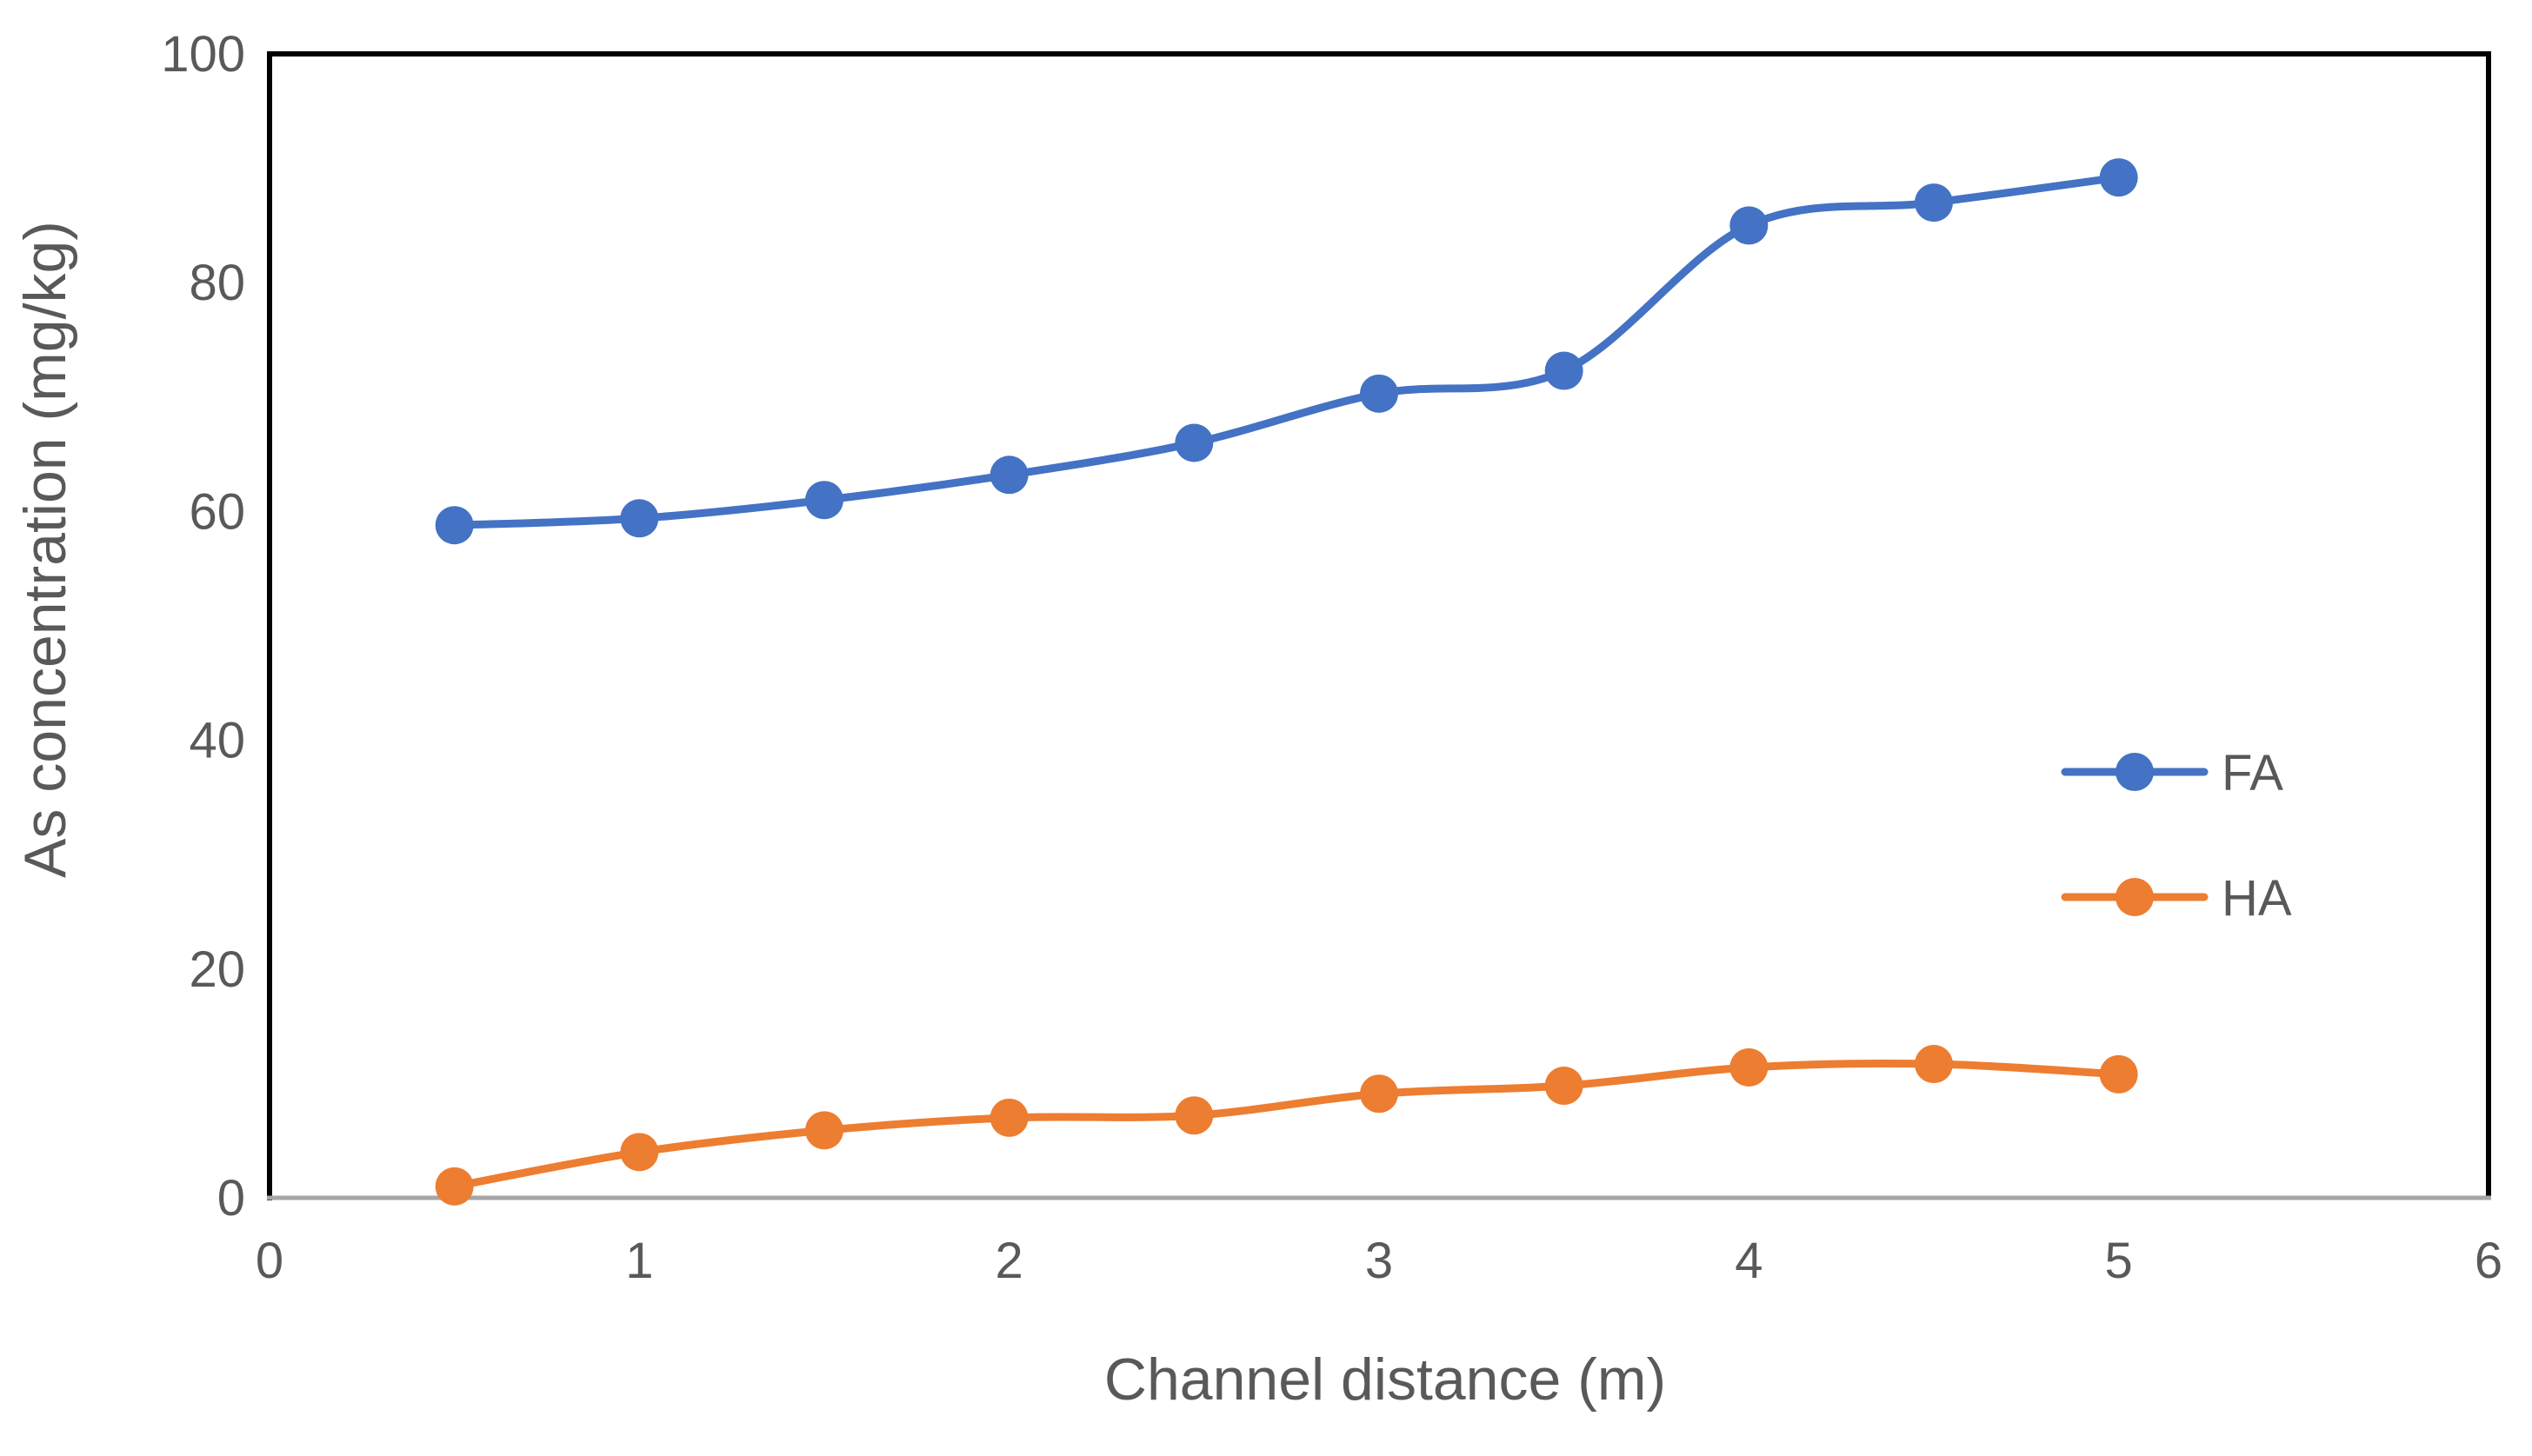  Describe the element at coordinates (2257, 898) in the screenshot. I see `legend-label-ha: HA` at that location.